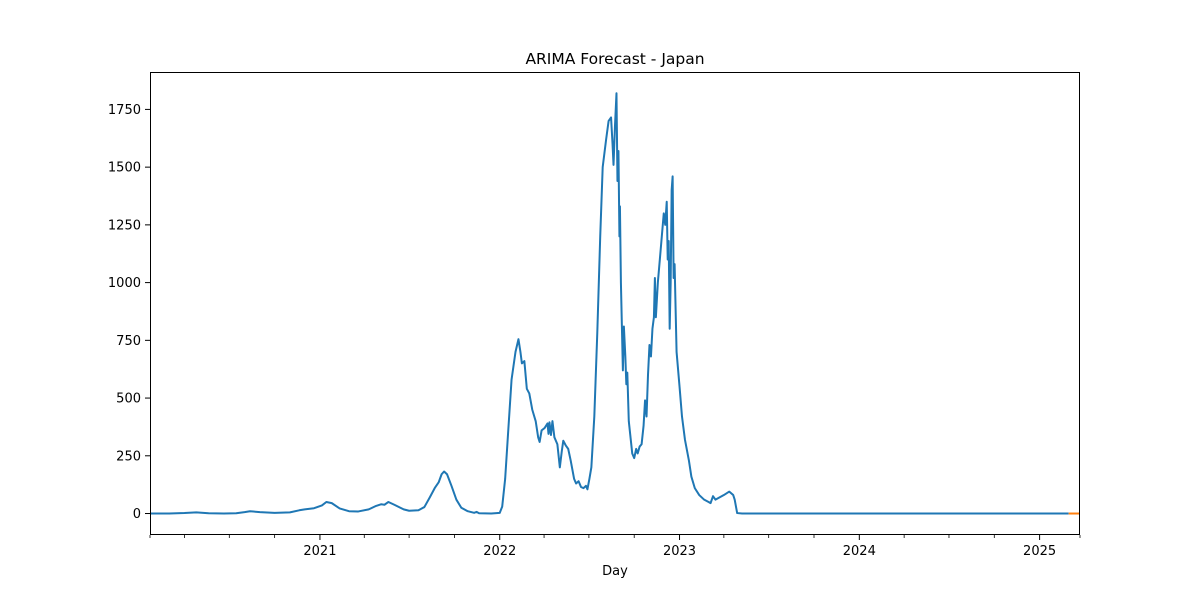 The height and width of the screenshot is (600, 1200). Describe the element at coordinates (615, 547) in the screenshot. I see `x-axis: 2021 2022 2023 2024 2025` at that location.